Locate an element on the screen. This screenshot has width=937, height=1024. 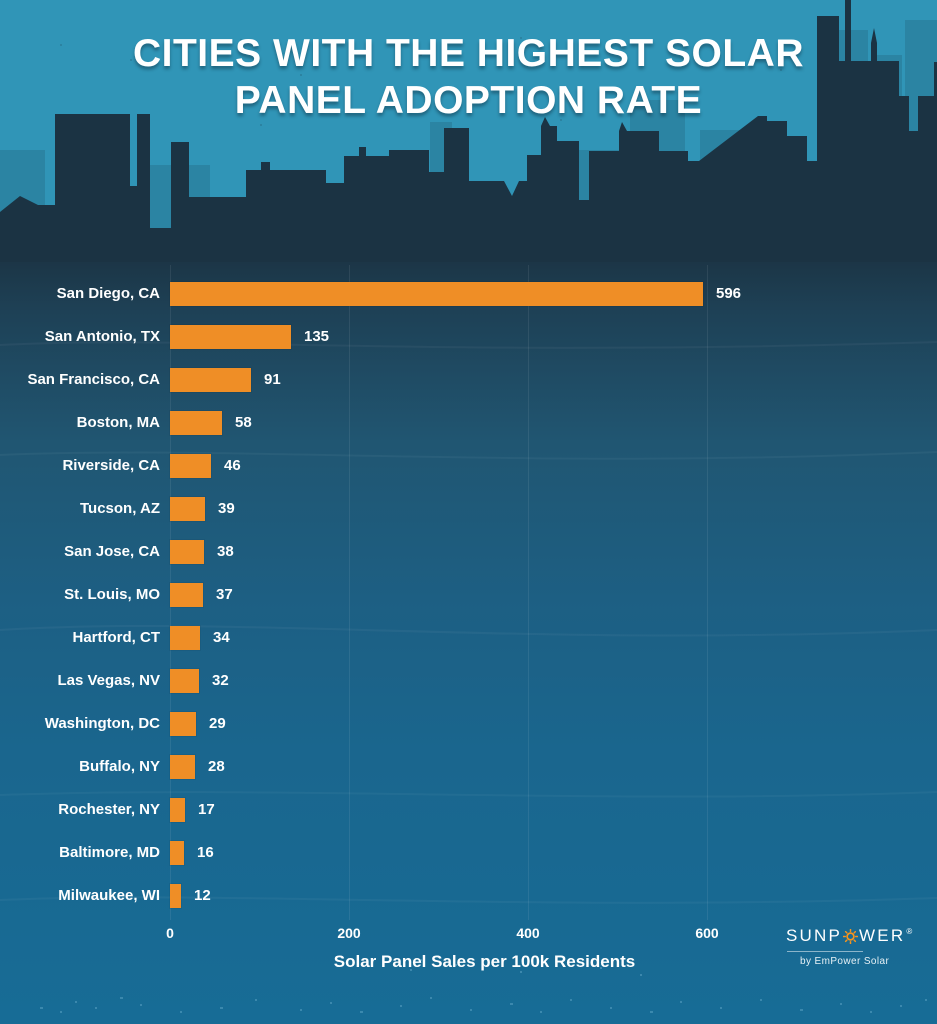
bar-value-label: 28 is located at coordinates (216, 766).